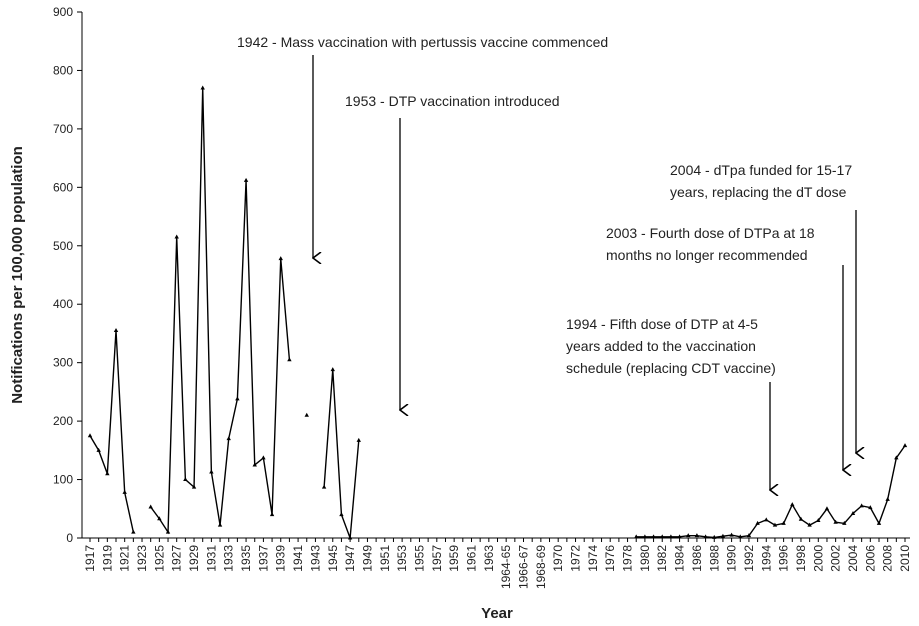  Describe the element at coordinates (63, 421) in the screenshot. I see `y-tick-label: 200` at that location.